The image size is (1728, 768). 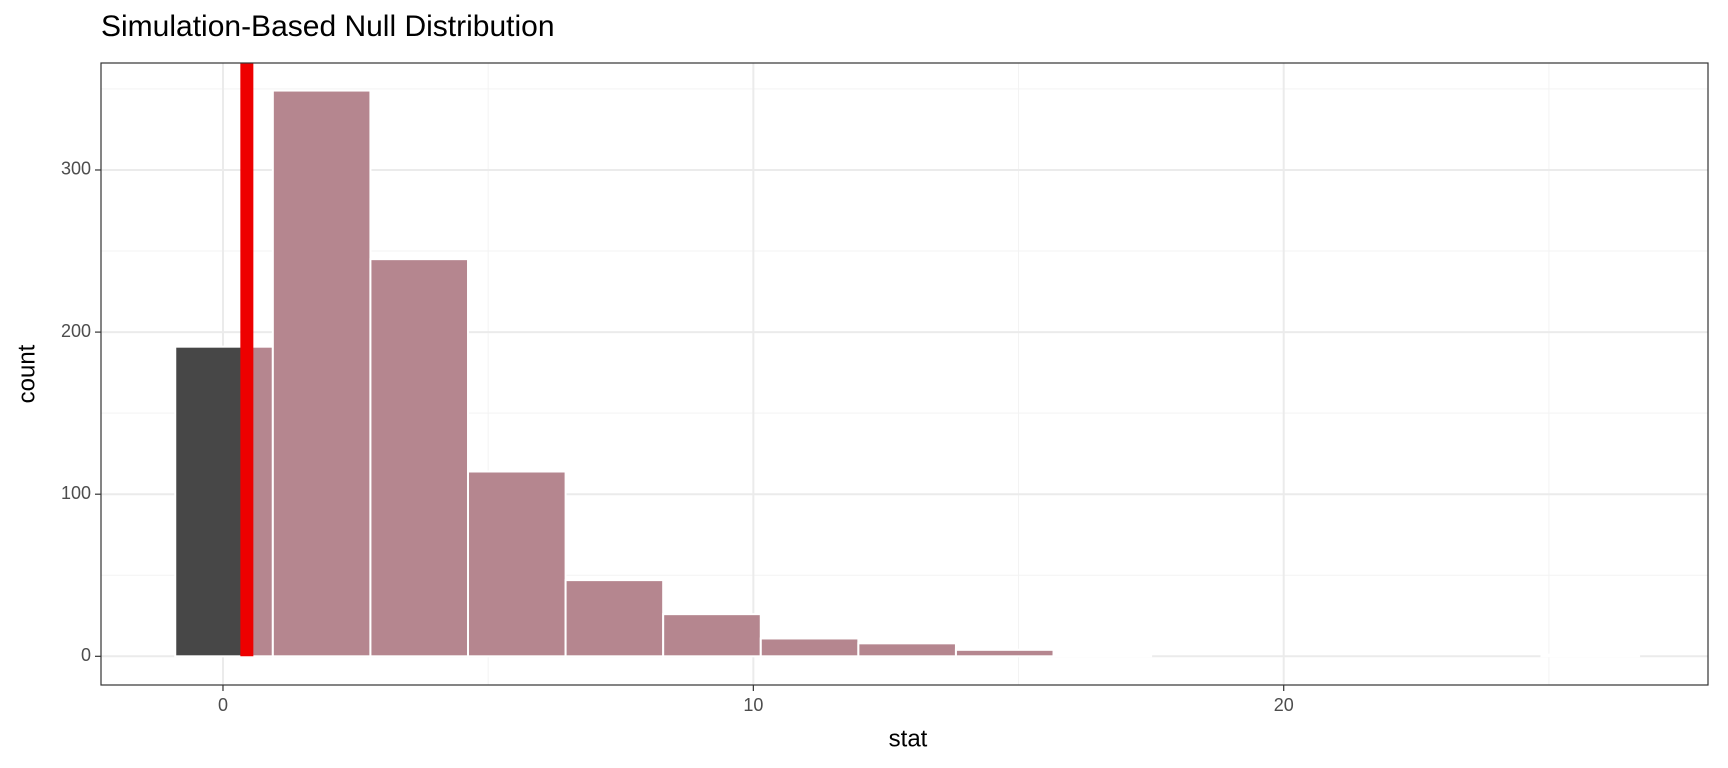 I want to click on chart-title: Simulation-Based Null Distribution, so click(x=328, y=26).